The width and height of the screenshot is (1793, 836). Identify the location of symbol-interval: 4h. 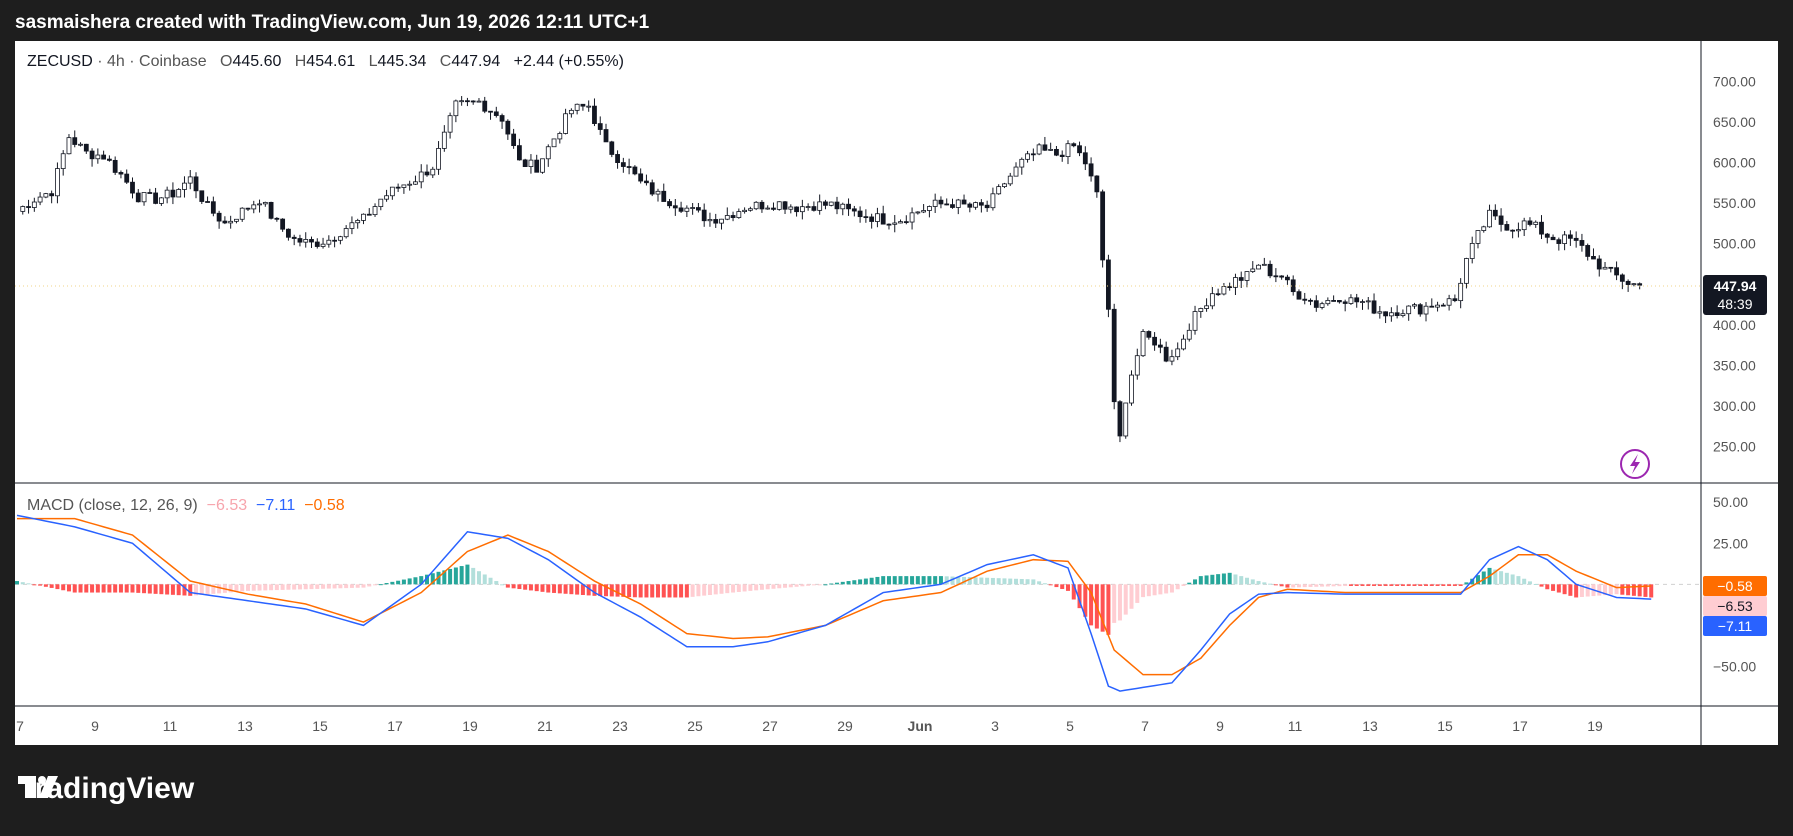
(116, 61).